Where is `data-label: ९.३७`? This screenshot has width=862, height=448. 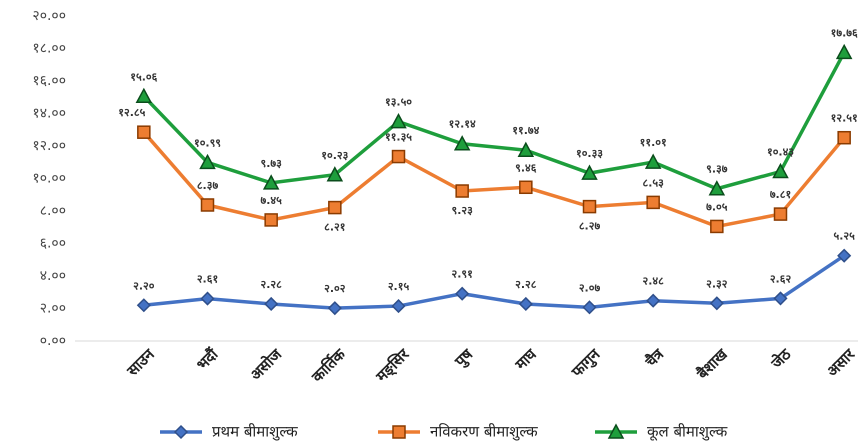 data-label: ९.३७ is located at coordinates (717, 169).